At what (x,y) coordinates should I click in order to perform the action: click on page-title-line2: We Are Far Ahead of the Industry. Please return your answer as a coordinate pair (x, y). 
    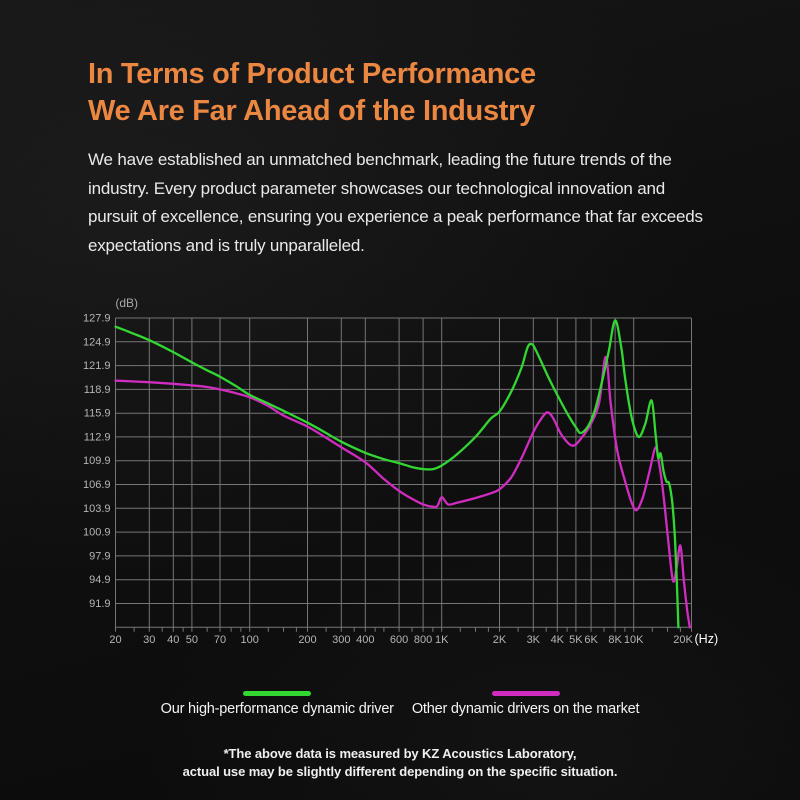
    Looking at the image, I should click on (311, 111).